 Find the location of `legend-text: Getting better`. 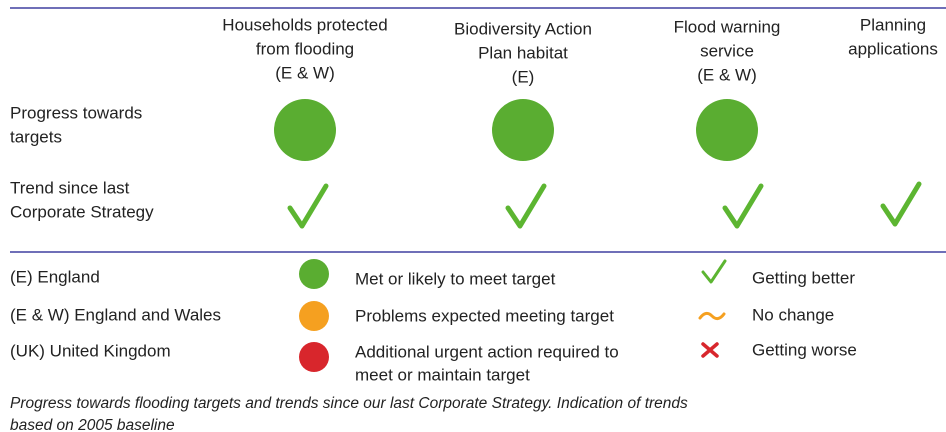

legend-text: Getting better is located at coordinates (803, 277).